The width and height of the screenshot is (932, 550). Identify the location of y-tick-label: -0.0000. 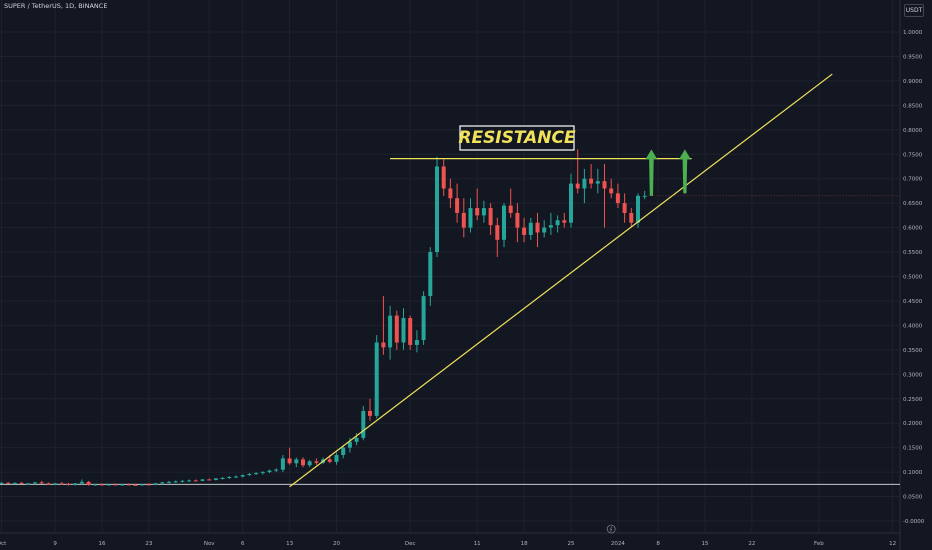
(914, 522).